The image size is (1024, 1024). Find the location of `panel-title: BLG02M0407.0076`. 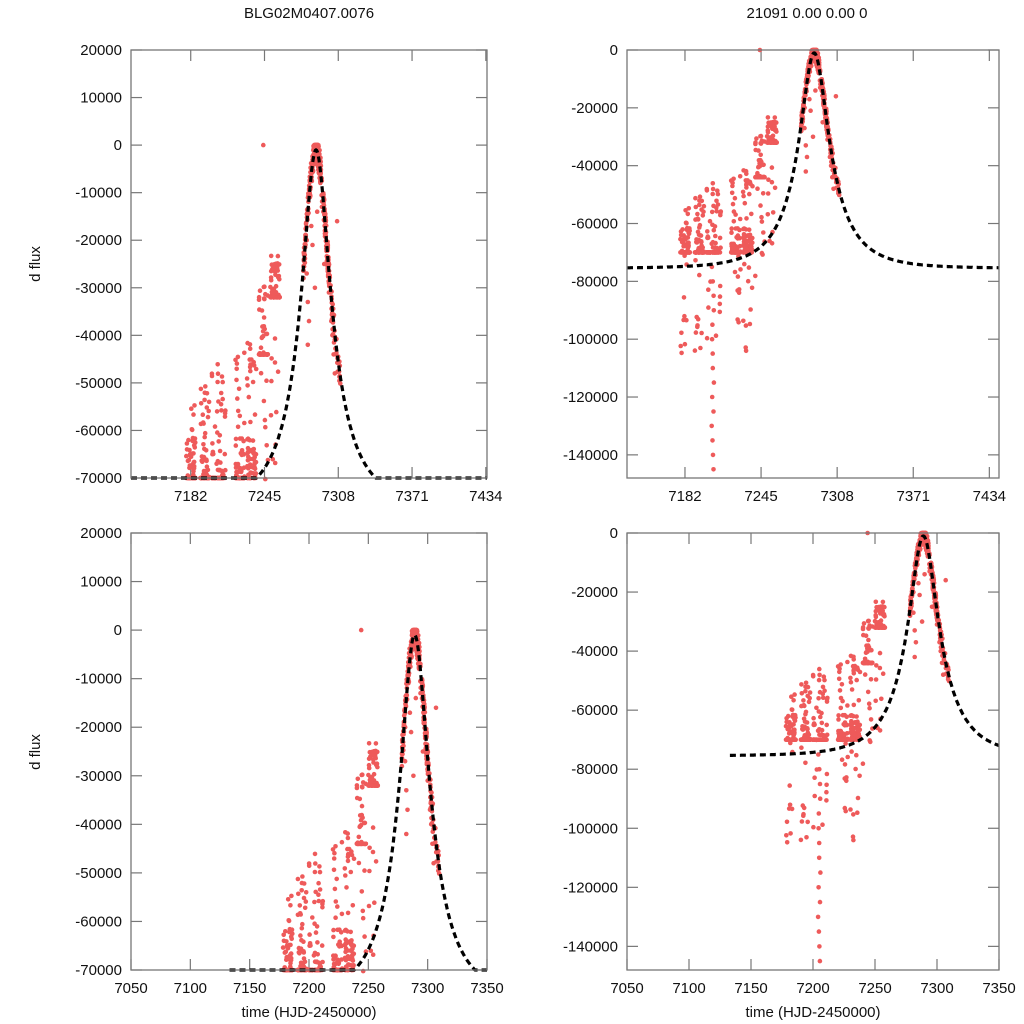

panel-title: BLG02M0407.0076 is located at coordinates (309, 13).